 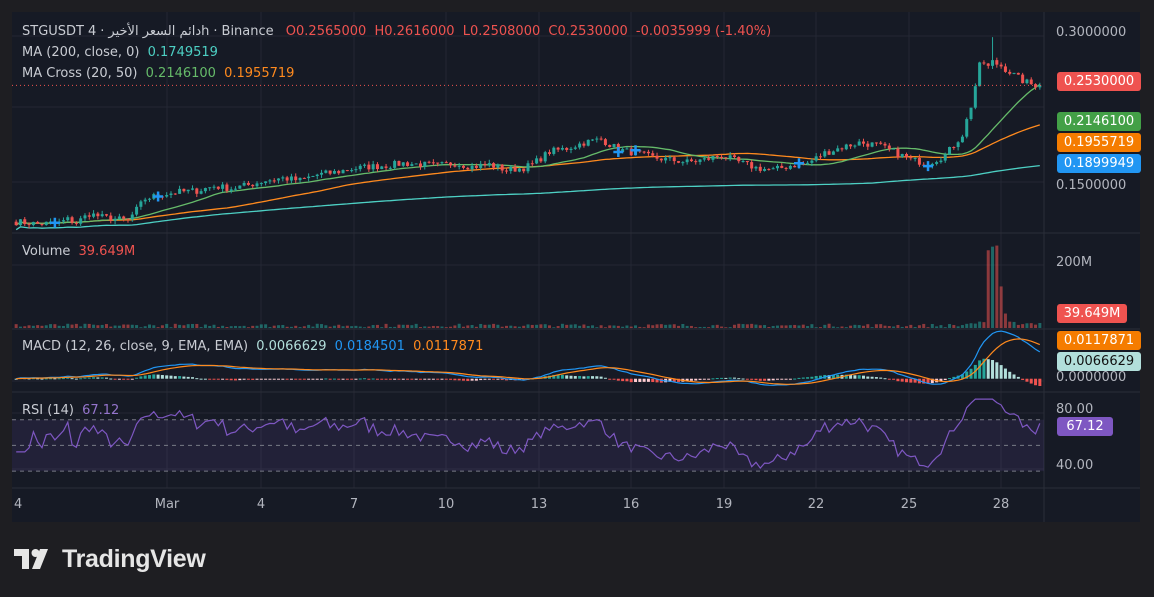 What do you see at coordinates (110, 559) in the screenshot?
I see `brand-logo: TradingView` at bounding box center [110, 559].